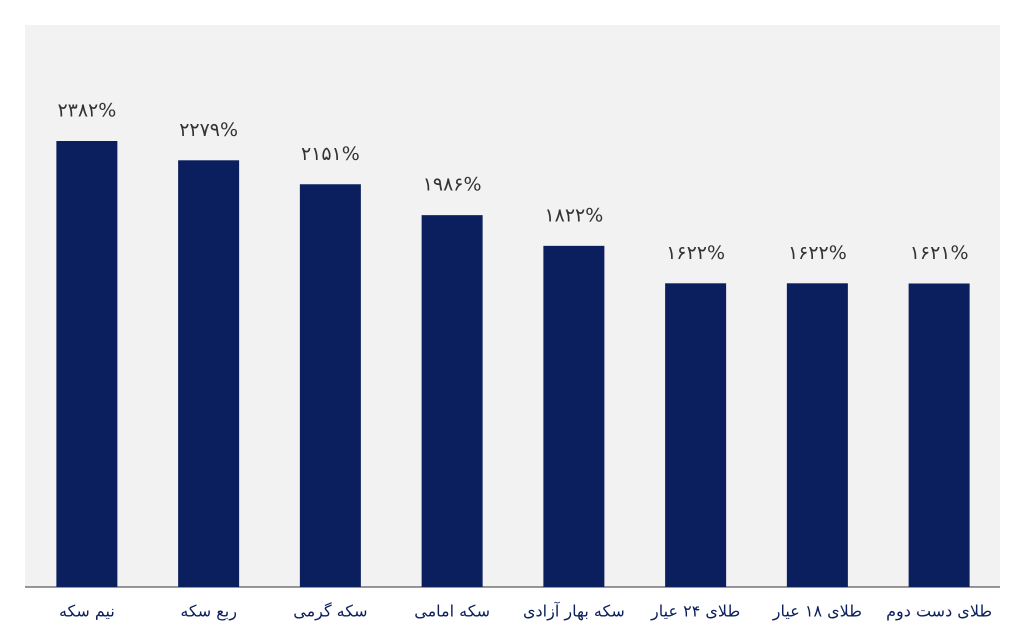 The width and height of the screenshot is (1024, 642). I want to click on x-tick-label: نیم سکه, so click(87, 611).